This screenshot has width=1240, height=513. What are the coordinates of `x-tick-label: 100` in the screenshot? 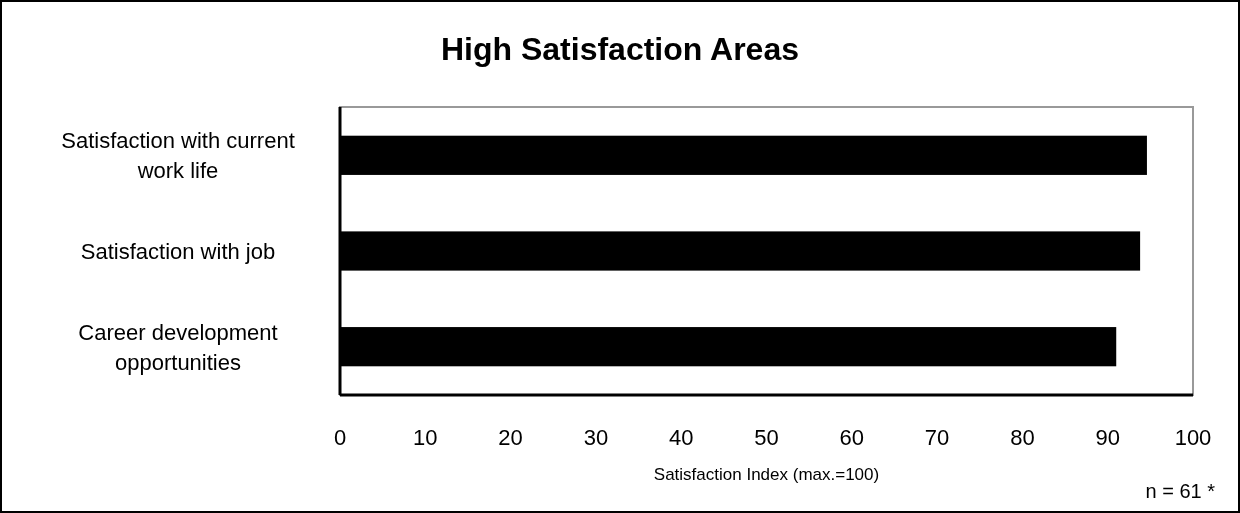 It's located at (1193, 437).